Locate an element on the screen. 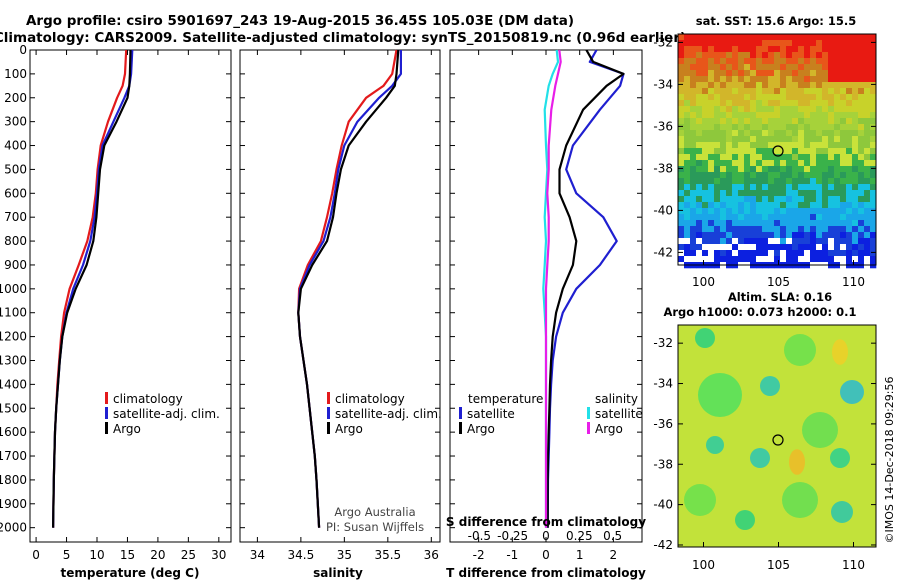 The width and height of the screenshot is (900, 580). t-difference-axis-label: T difference from climatology is located at coordinates (546, 573).